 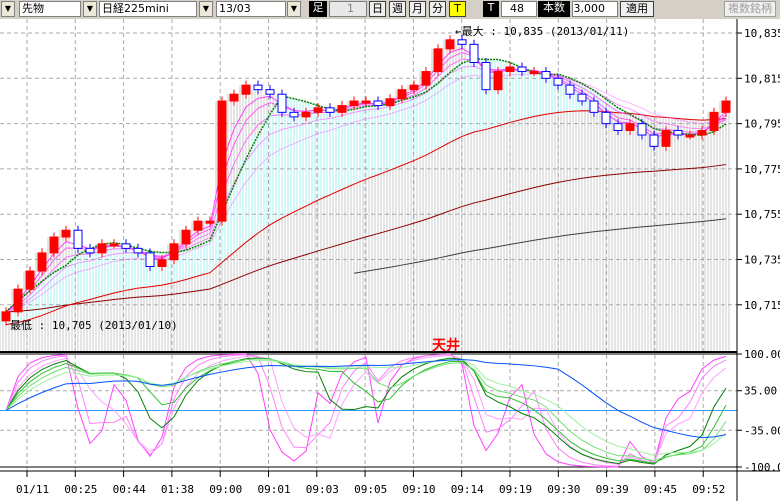 What do you see at coordinates (32, 489) in the screenshot?
I see `x-tick-label: 01/11` at bounding box center [32, 489].